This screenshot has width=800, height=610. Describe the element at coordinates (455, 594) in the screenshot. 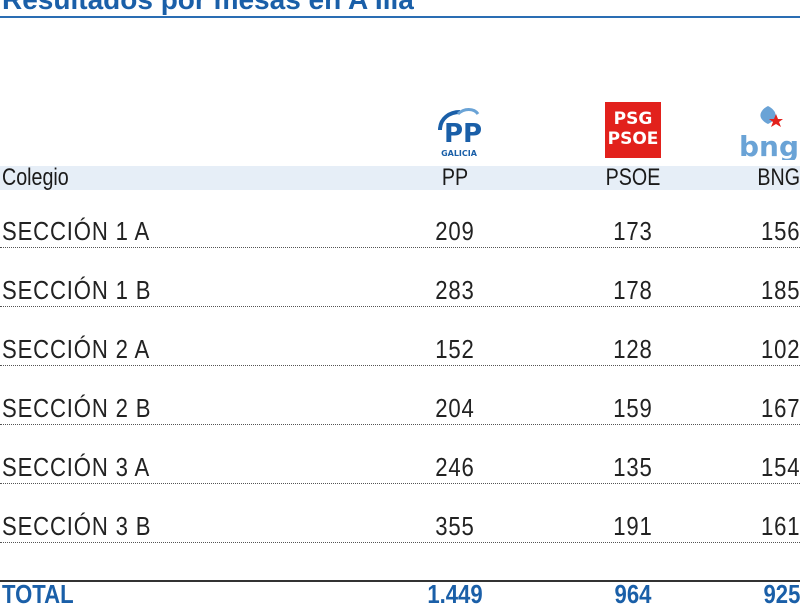

I see `total-pp: 1.449` at that location.